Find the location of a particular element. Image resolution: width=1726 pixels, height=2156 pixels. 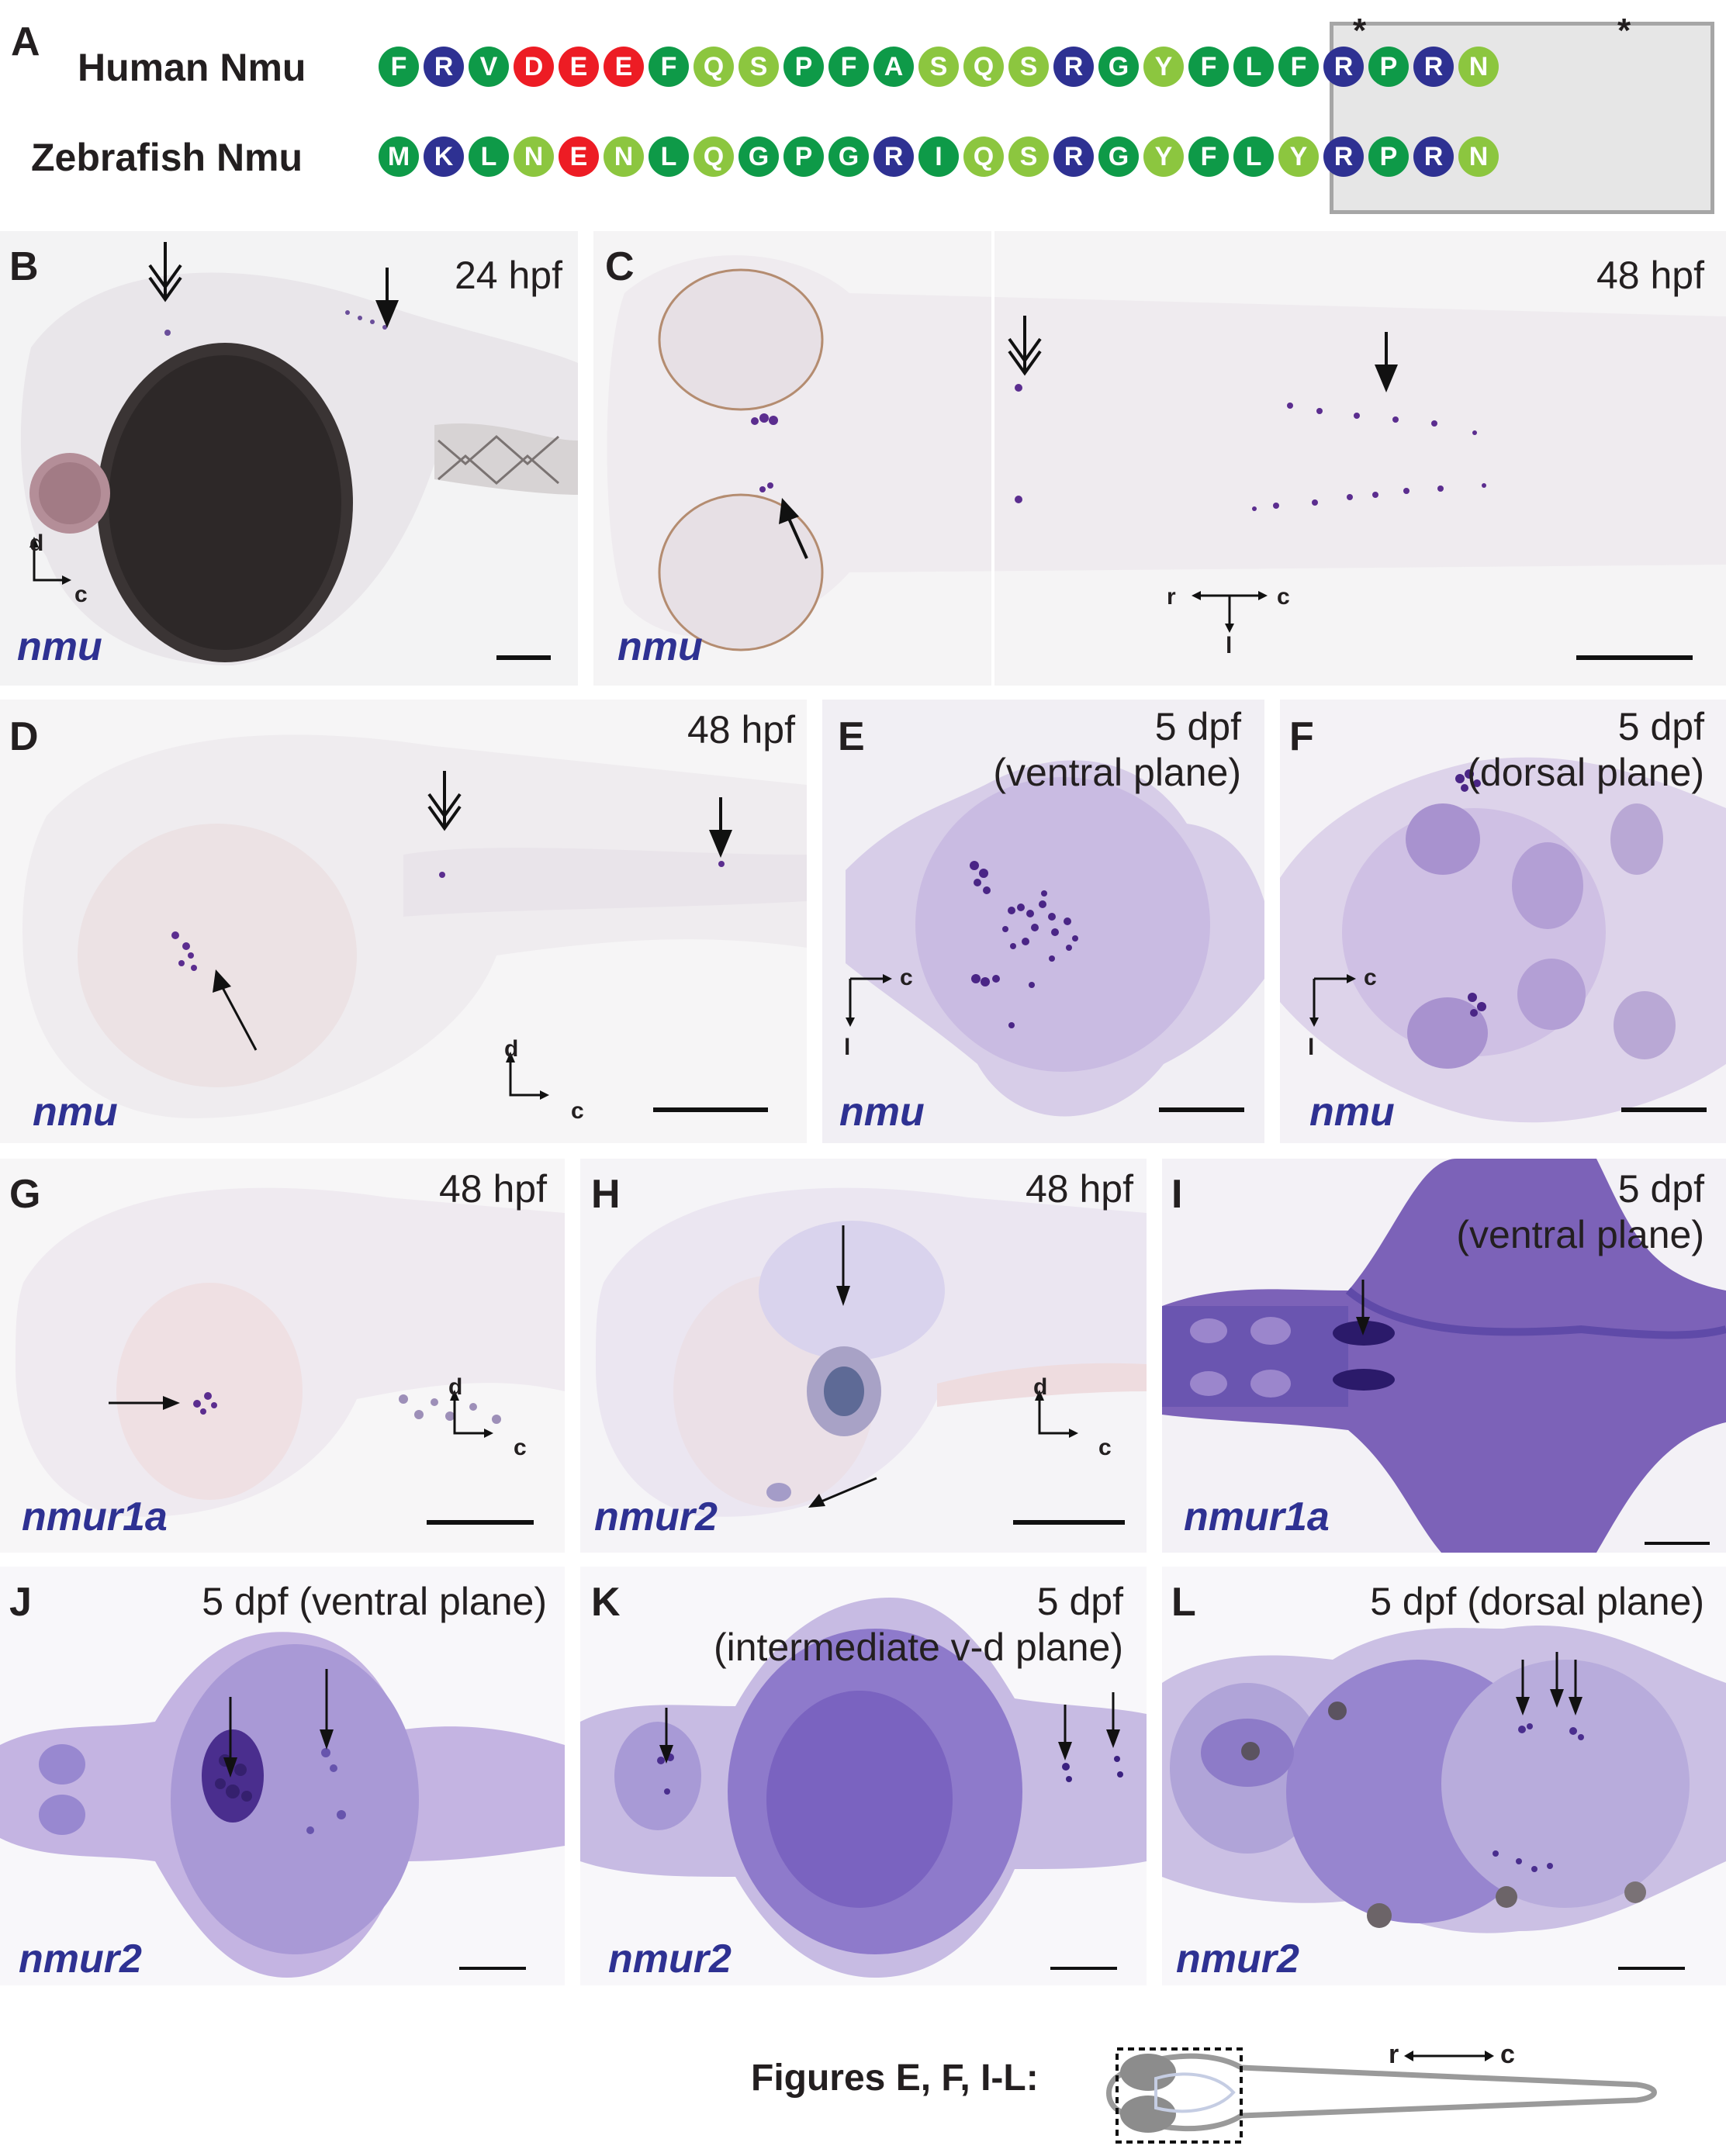

residue-human-11: F is located at coordinates (848, 67).